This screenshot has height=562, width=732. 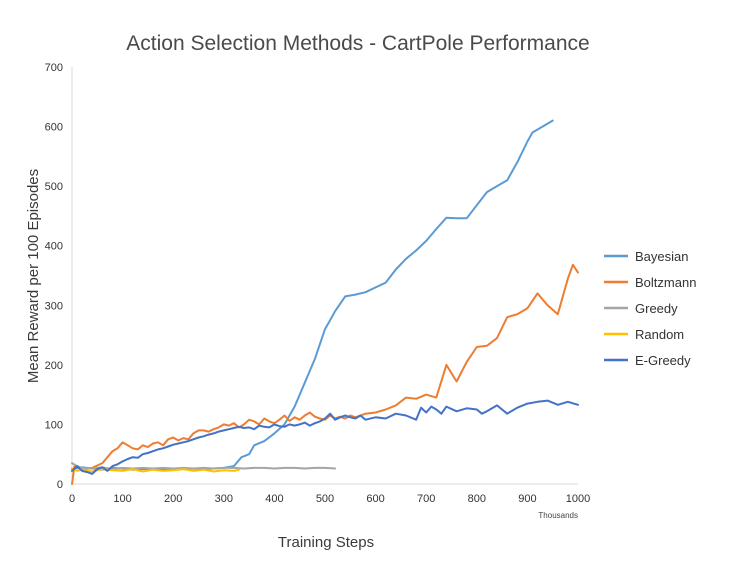 I want to click on y-tick-label: 500, so click(x=54, y=187).